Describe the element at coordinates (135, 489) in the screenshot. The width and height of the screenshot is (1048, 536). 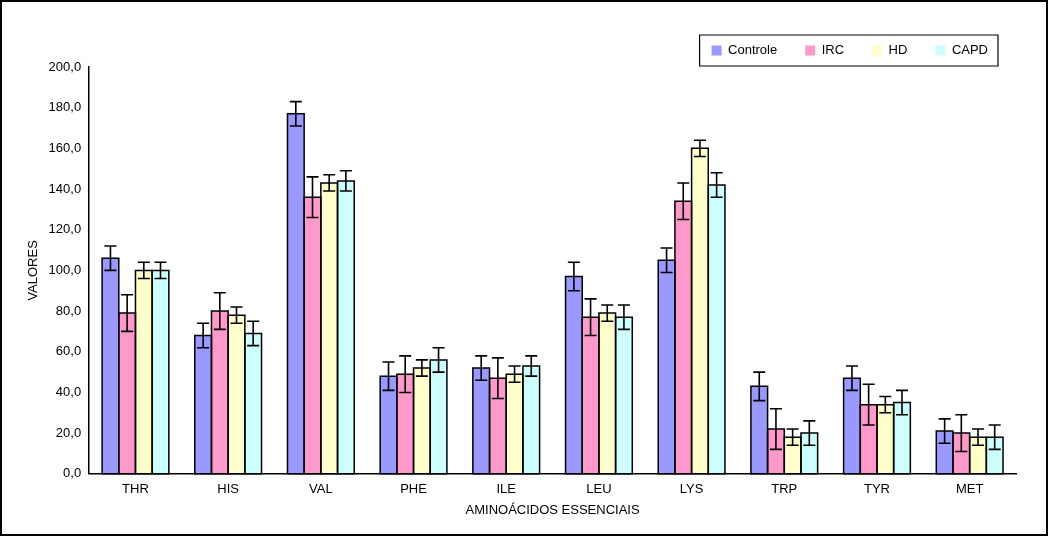
I see `x-tick-label: THR` at that location.